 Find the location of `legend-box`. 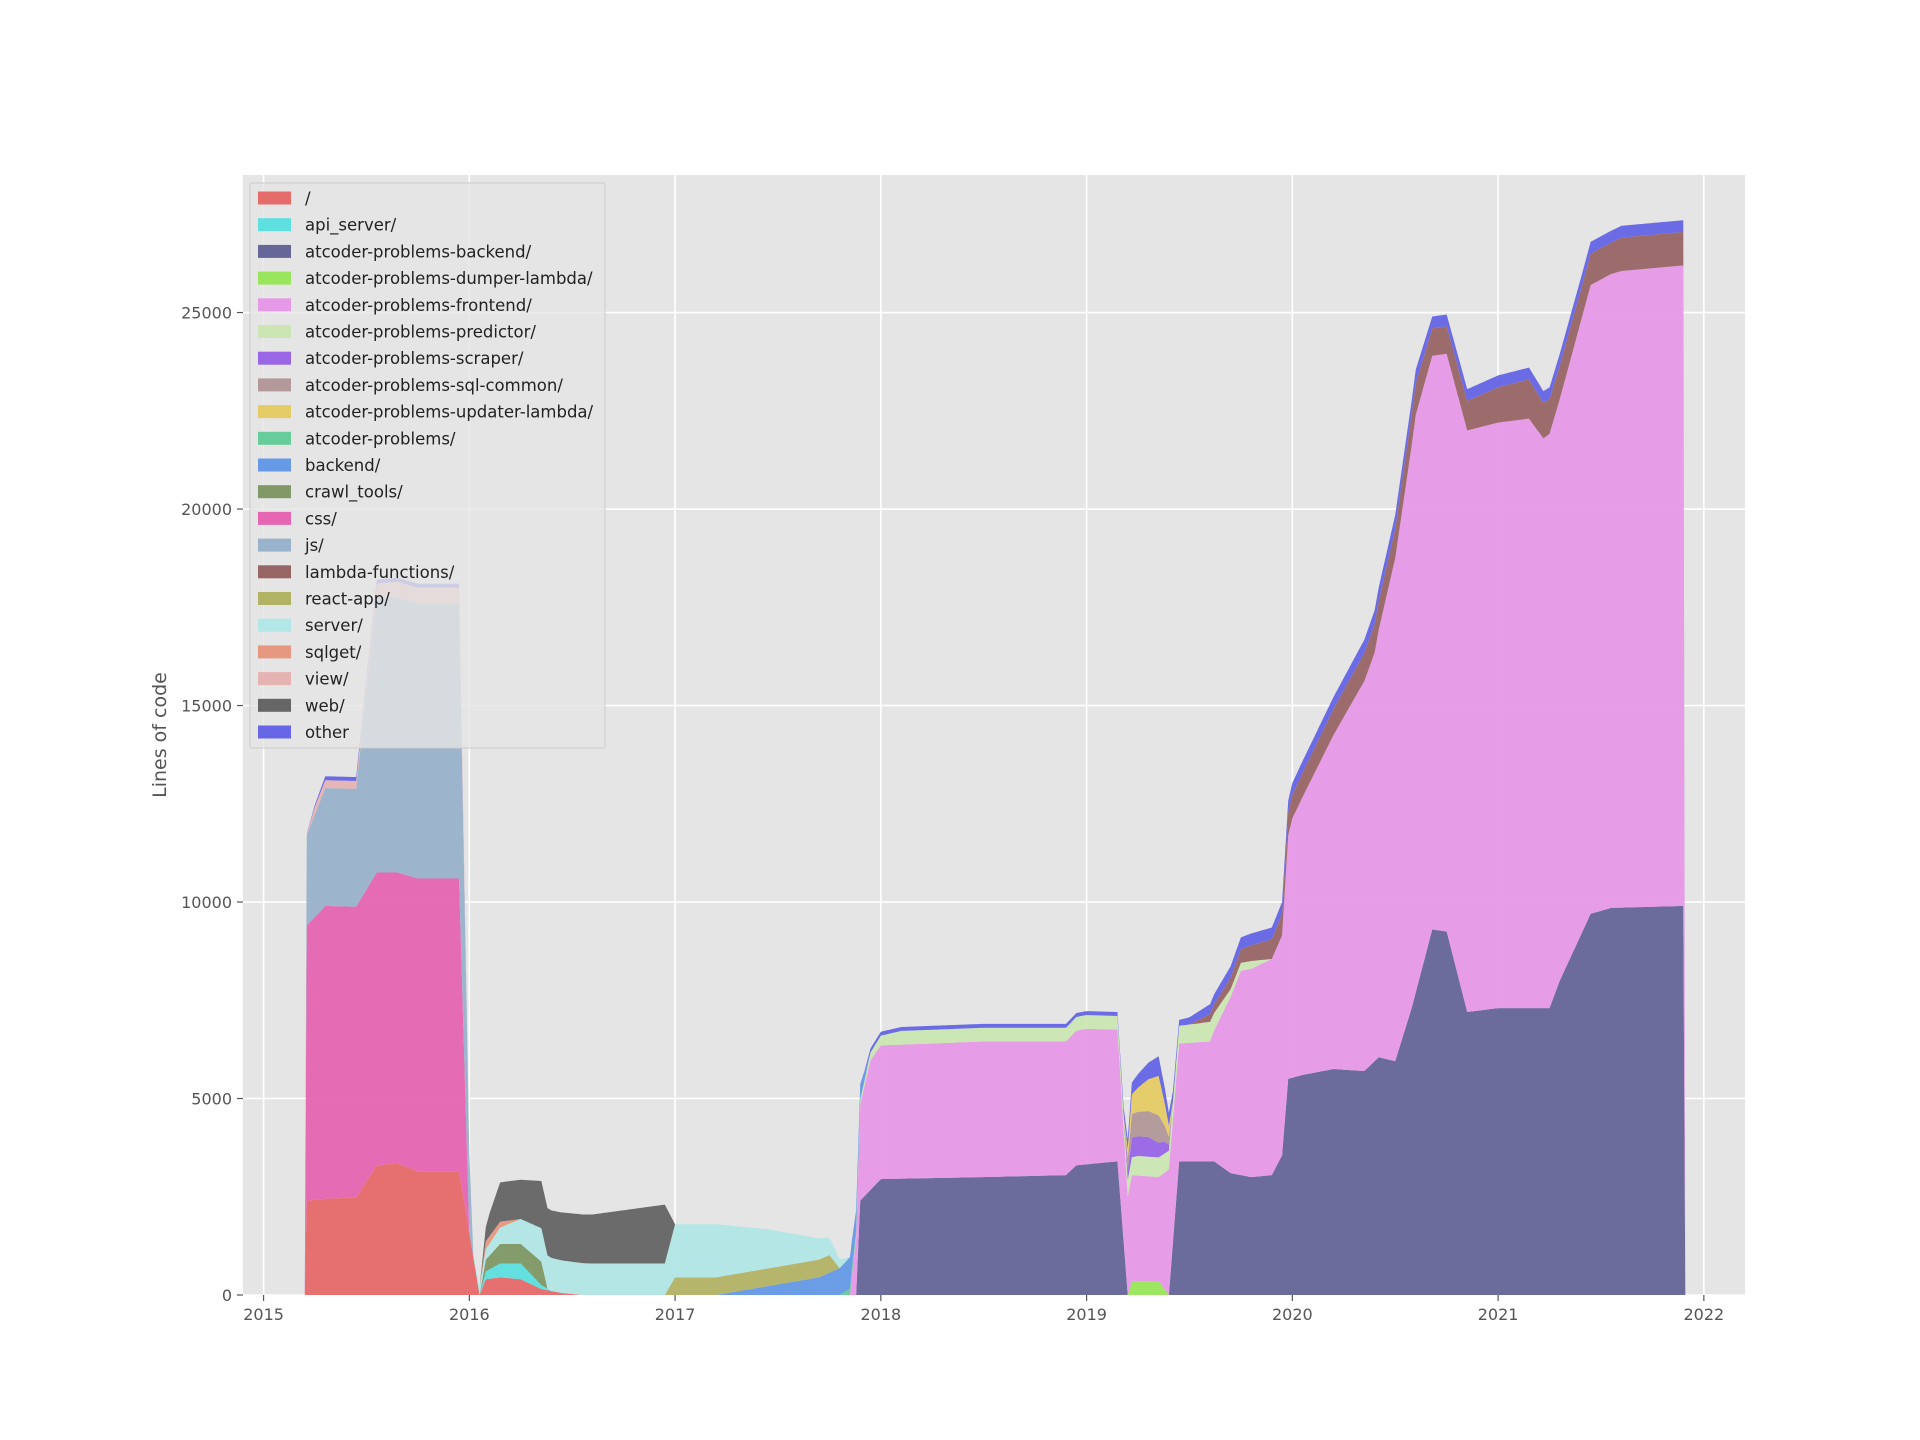

legend-box is located at coordinates (427, 465).